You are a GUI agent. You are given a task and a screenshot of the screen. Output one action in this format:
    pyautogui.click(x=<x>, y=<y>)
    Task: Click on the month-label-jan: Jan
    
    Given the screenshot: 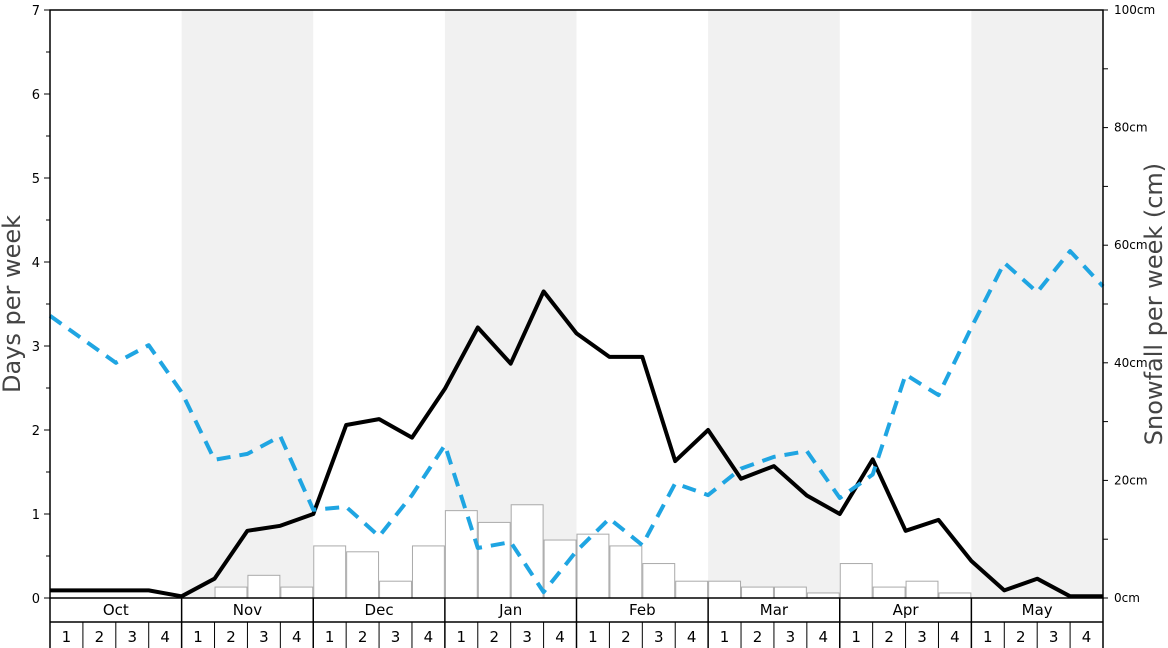 What is the action you would take?
    pyautogui.click(x=510, y=610)
    